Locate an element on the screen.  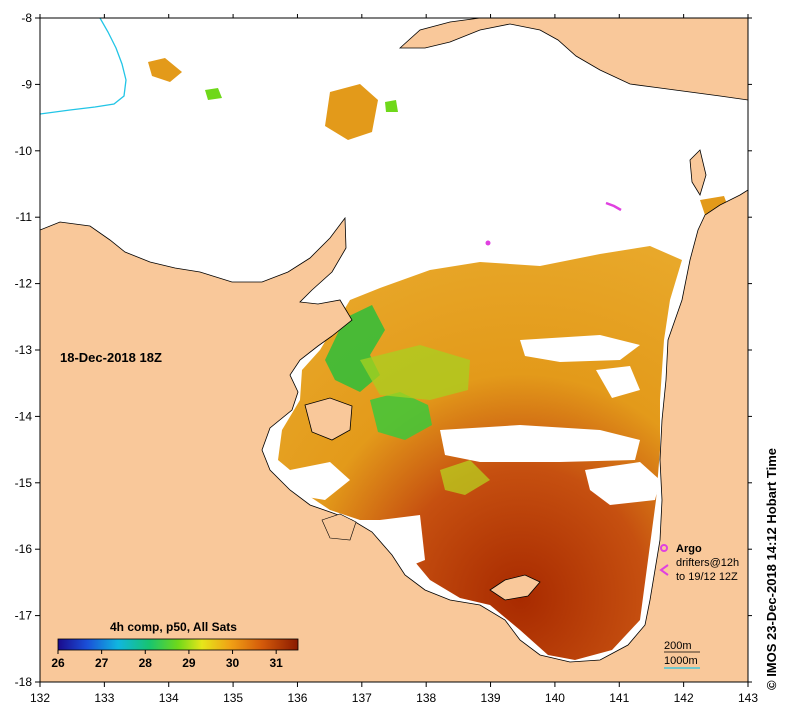
island-wellesley is located at coordinates (339, 527).